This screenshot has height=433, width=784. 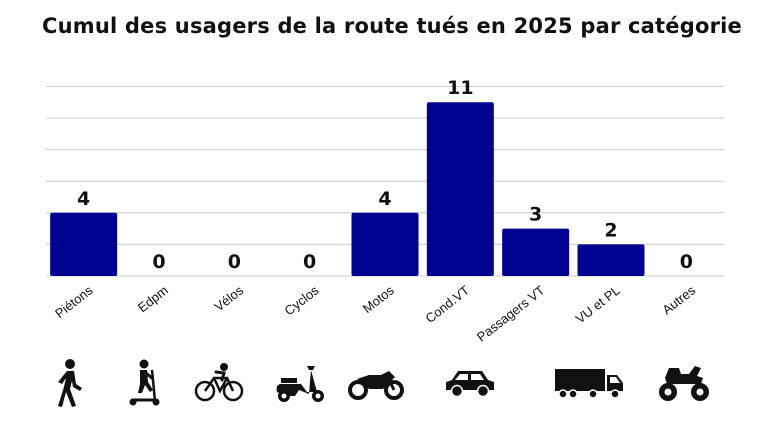 What do you see at coordinates (678, 299) in the screenshot?
I see `x-tick-label: Autres` at bounding box center [678, 299].